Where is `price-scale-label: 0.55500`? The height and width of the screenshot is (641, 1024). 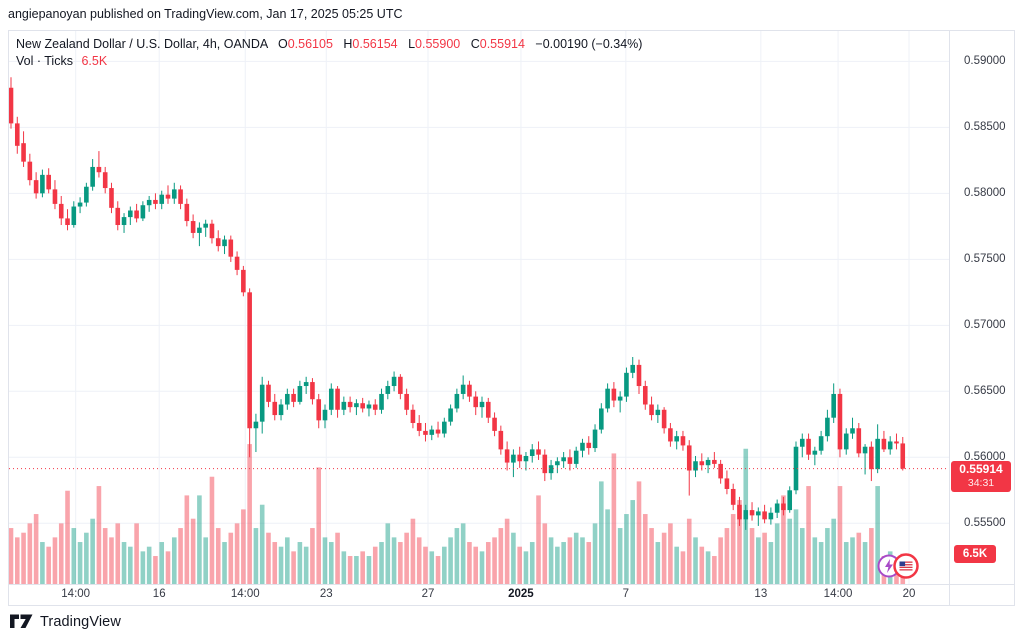 price-scale-label: 0.55500 is located at coordinates (985, 523).